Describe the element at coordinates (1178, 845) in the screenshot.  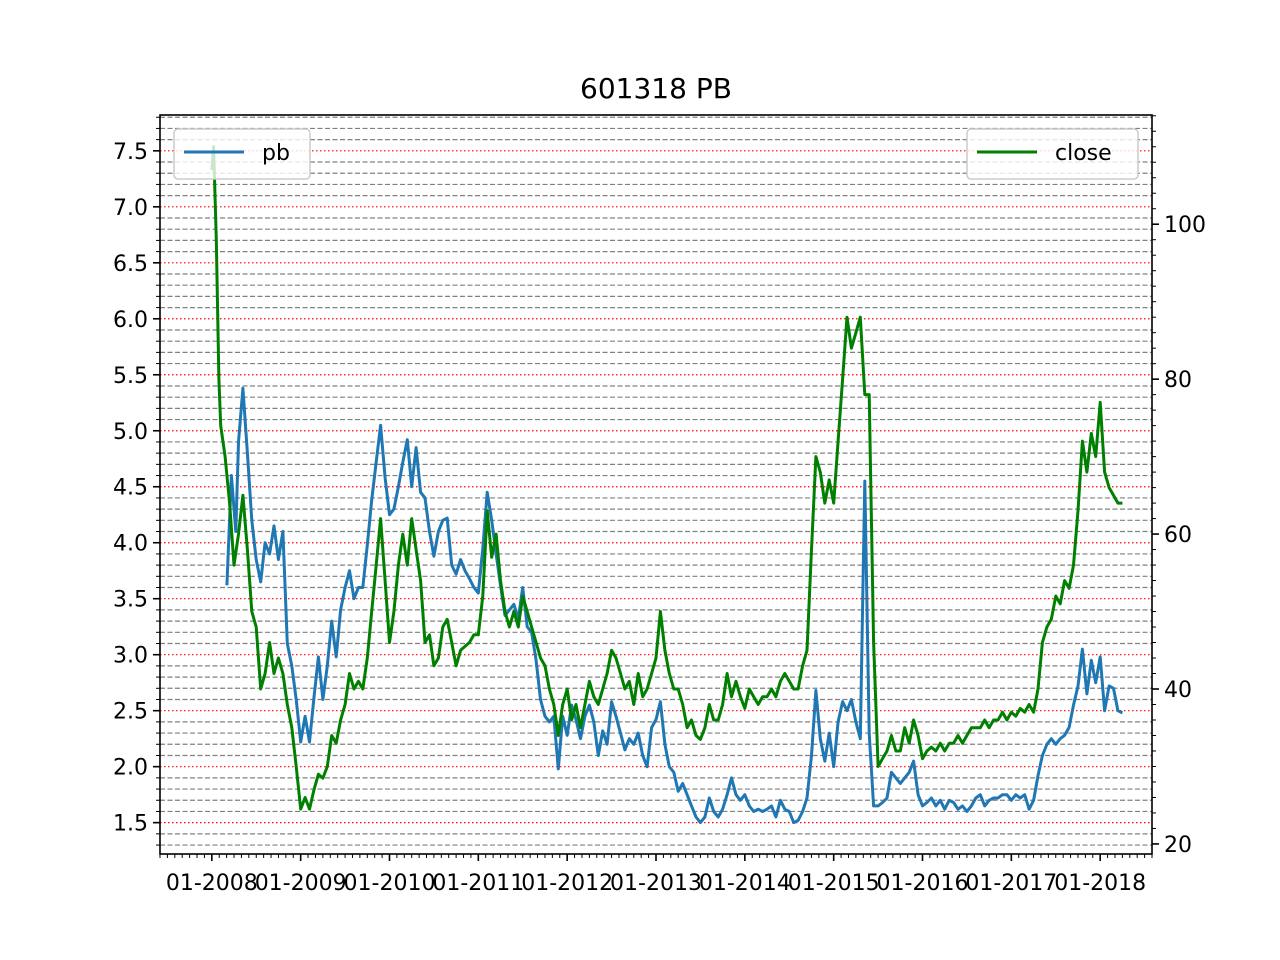
I see `right-tick-label: 20` at that location.